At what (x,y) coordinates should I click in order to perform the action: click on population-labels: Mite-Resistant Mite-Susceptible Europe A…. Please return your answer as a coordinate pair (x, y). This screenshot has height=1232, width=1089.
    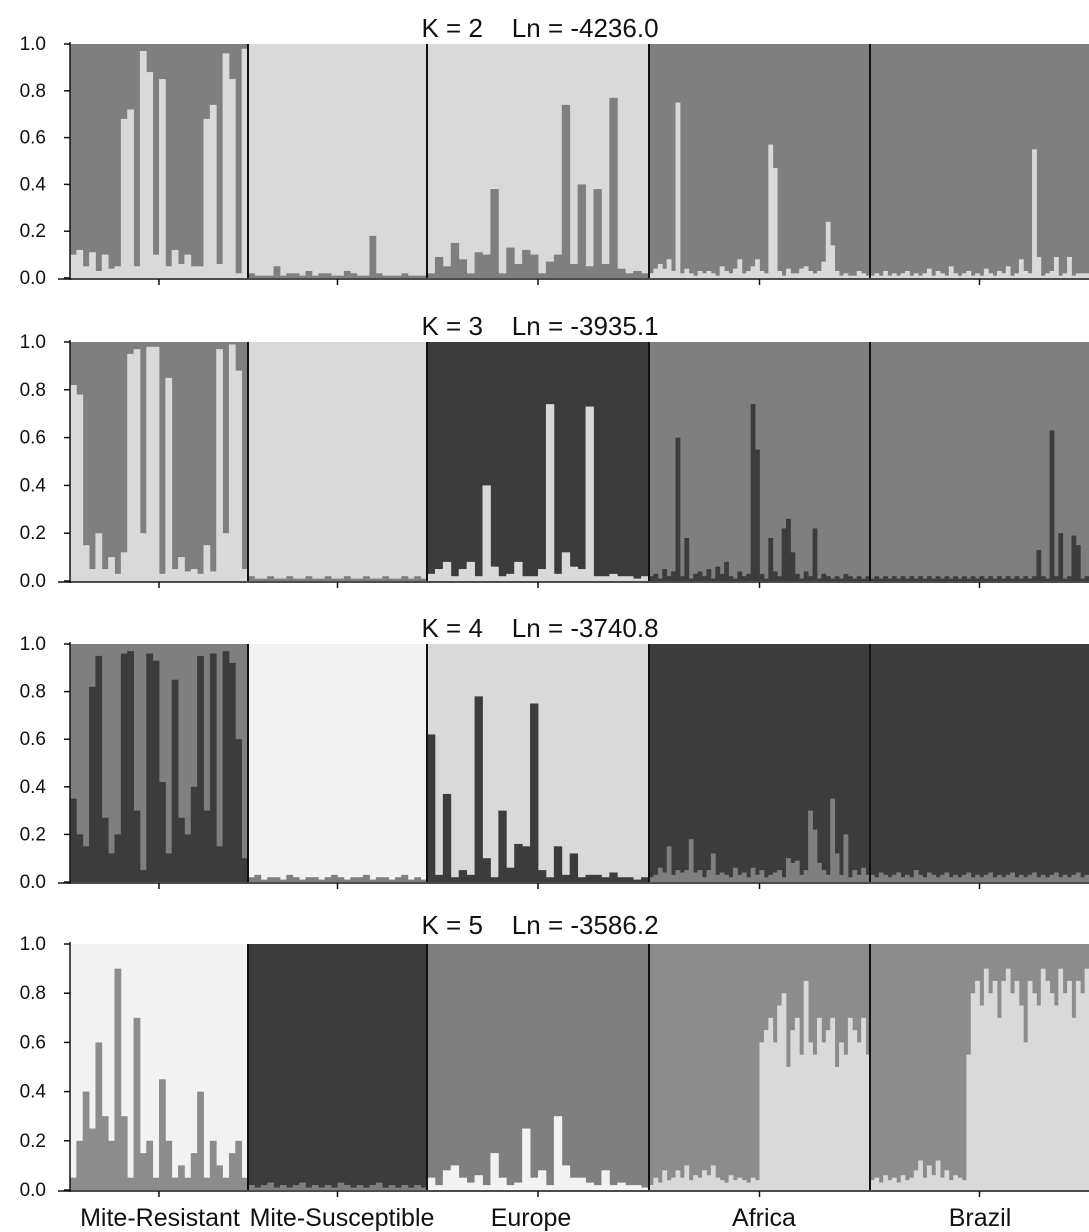
    Looking at the image, I should click on (545, 1218).